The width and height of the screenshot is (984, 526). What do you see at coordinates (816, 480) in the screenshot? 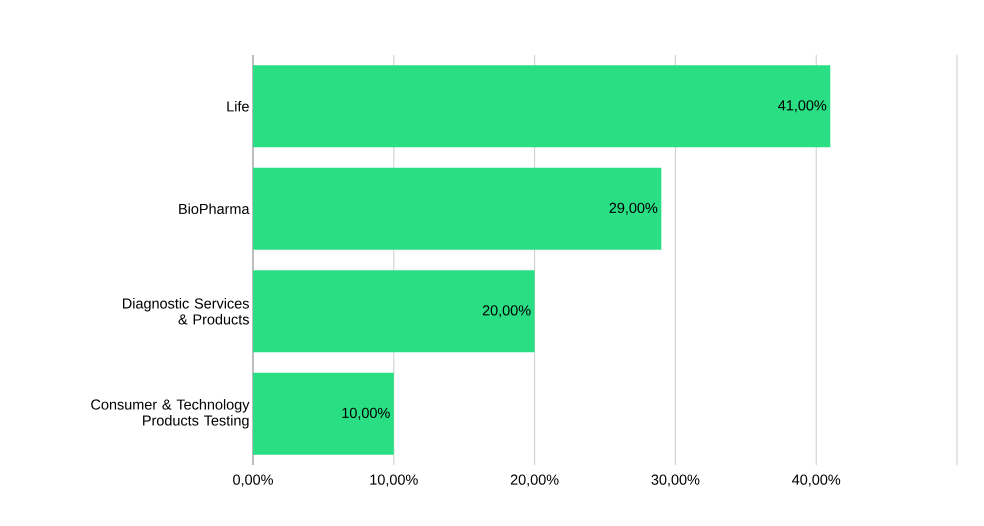
I see `x-tick-label: 40,00%` at bounding box center [816, 480].